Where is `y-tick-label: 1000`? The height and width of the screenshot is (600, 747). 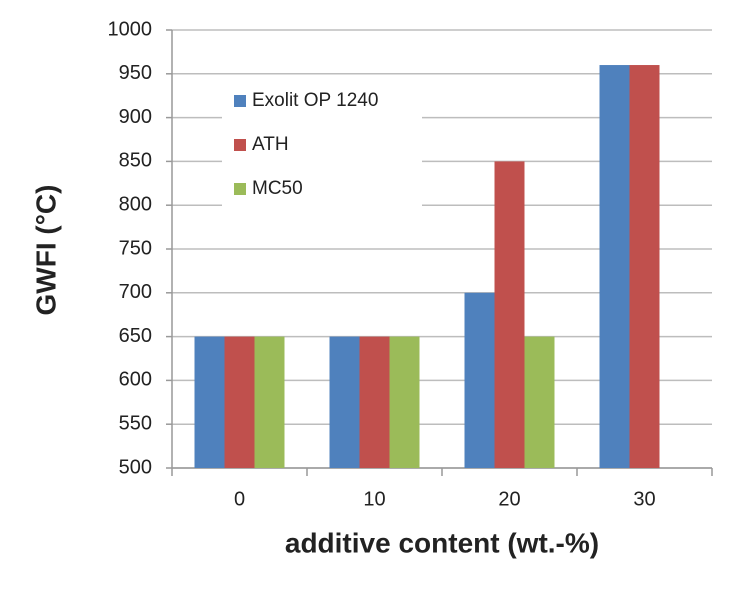 y-tick-label: 1000 is located at coordinates (130, 29).